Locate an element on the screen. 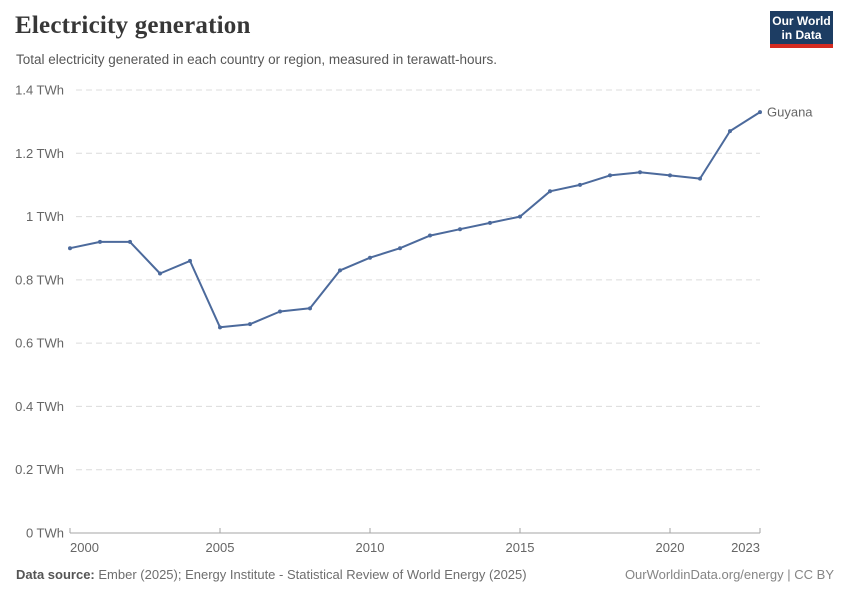 This screenshot has height=600, width=850. x-tick-label: 2023 is located at coordinates (745, 547).